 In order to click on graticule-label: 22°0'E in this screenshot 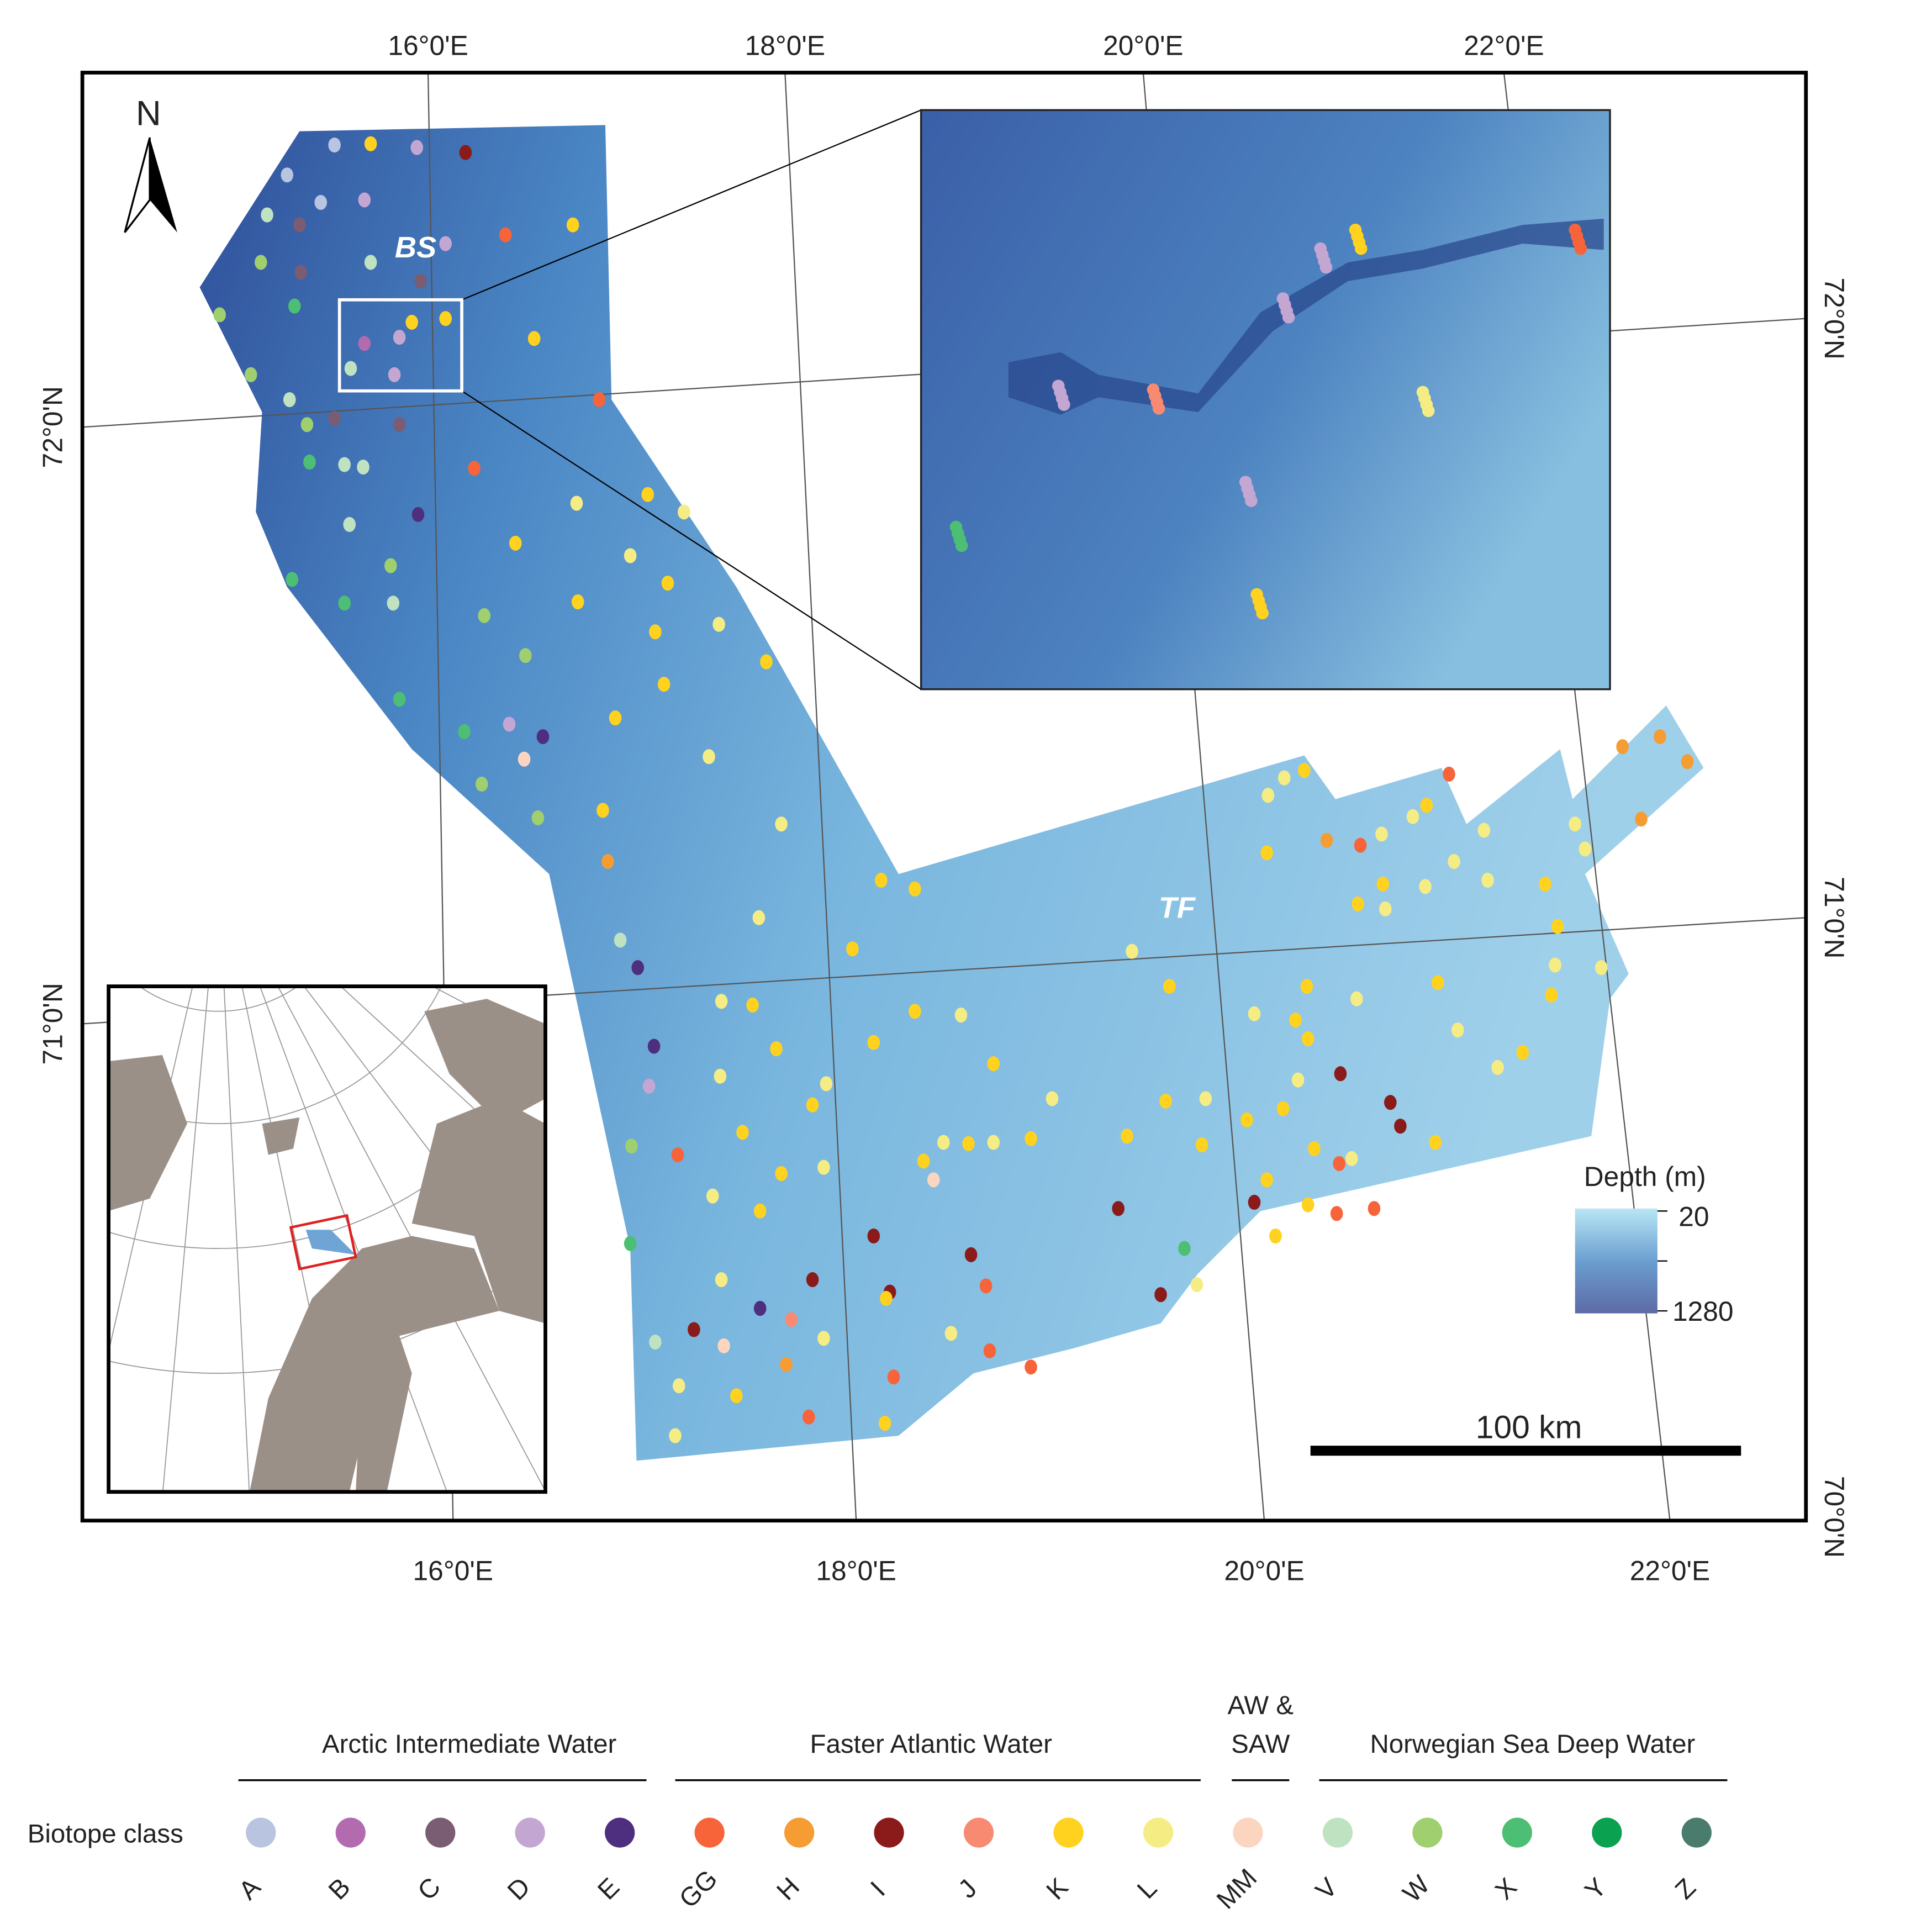, I will do `click(1504, 46)`.